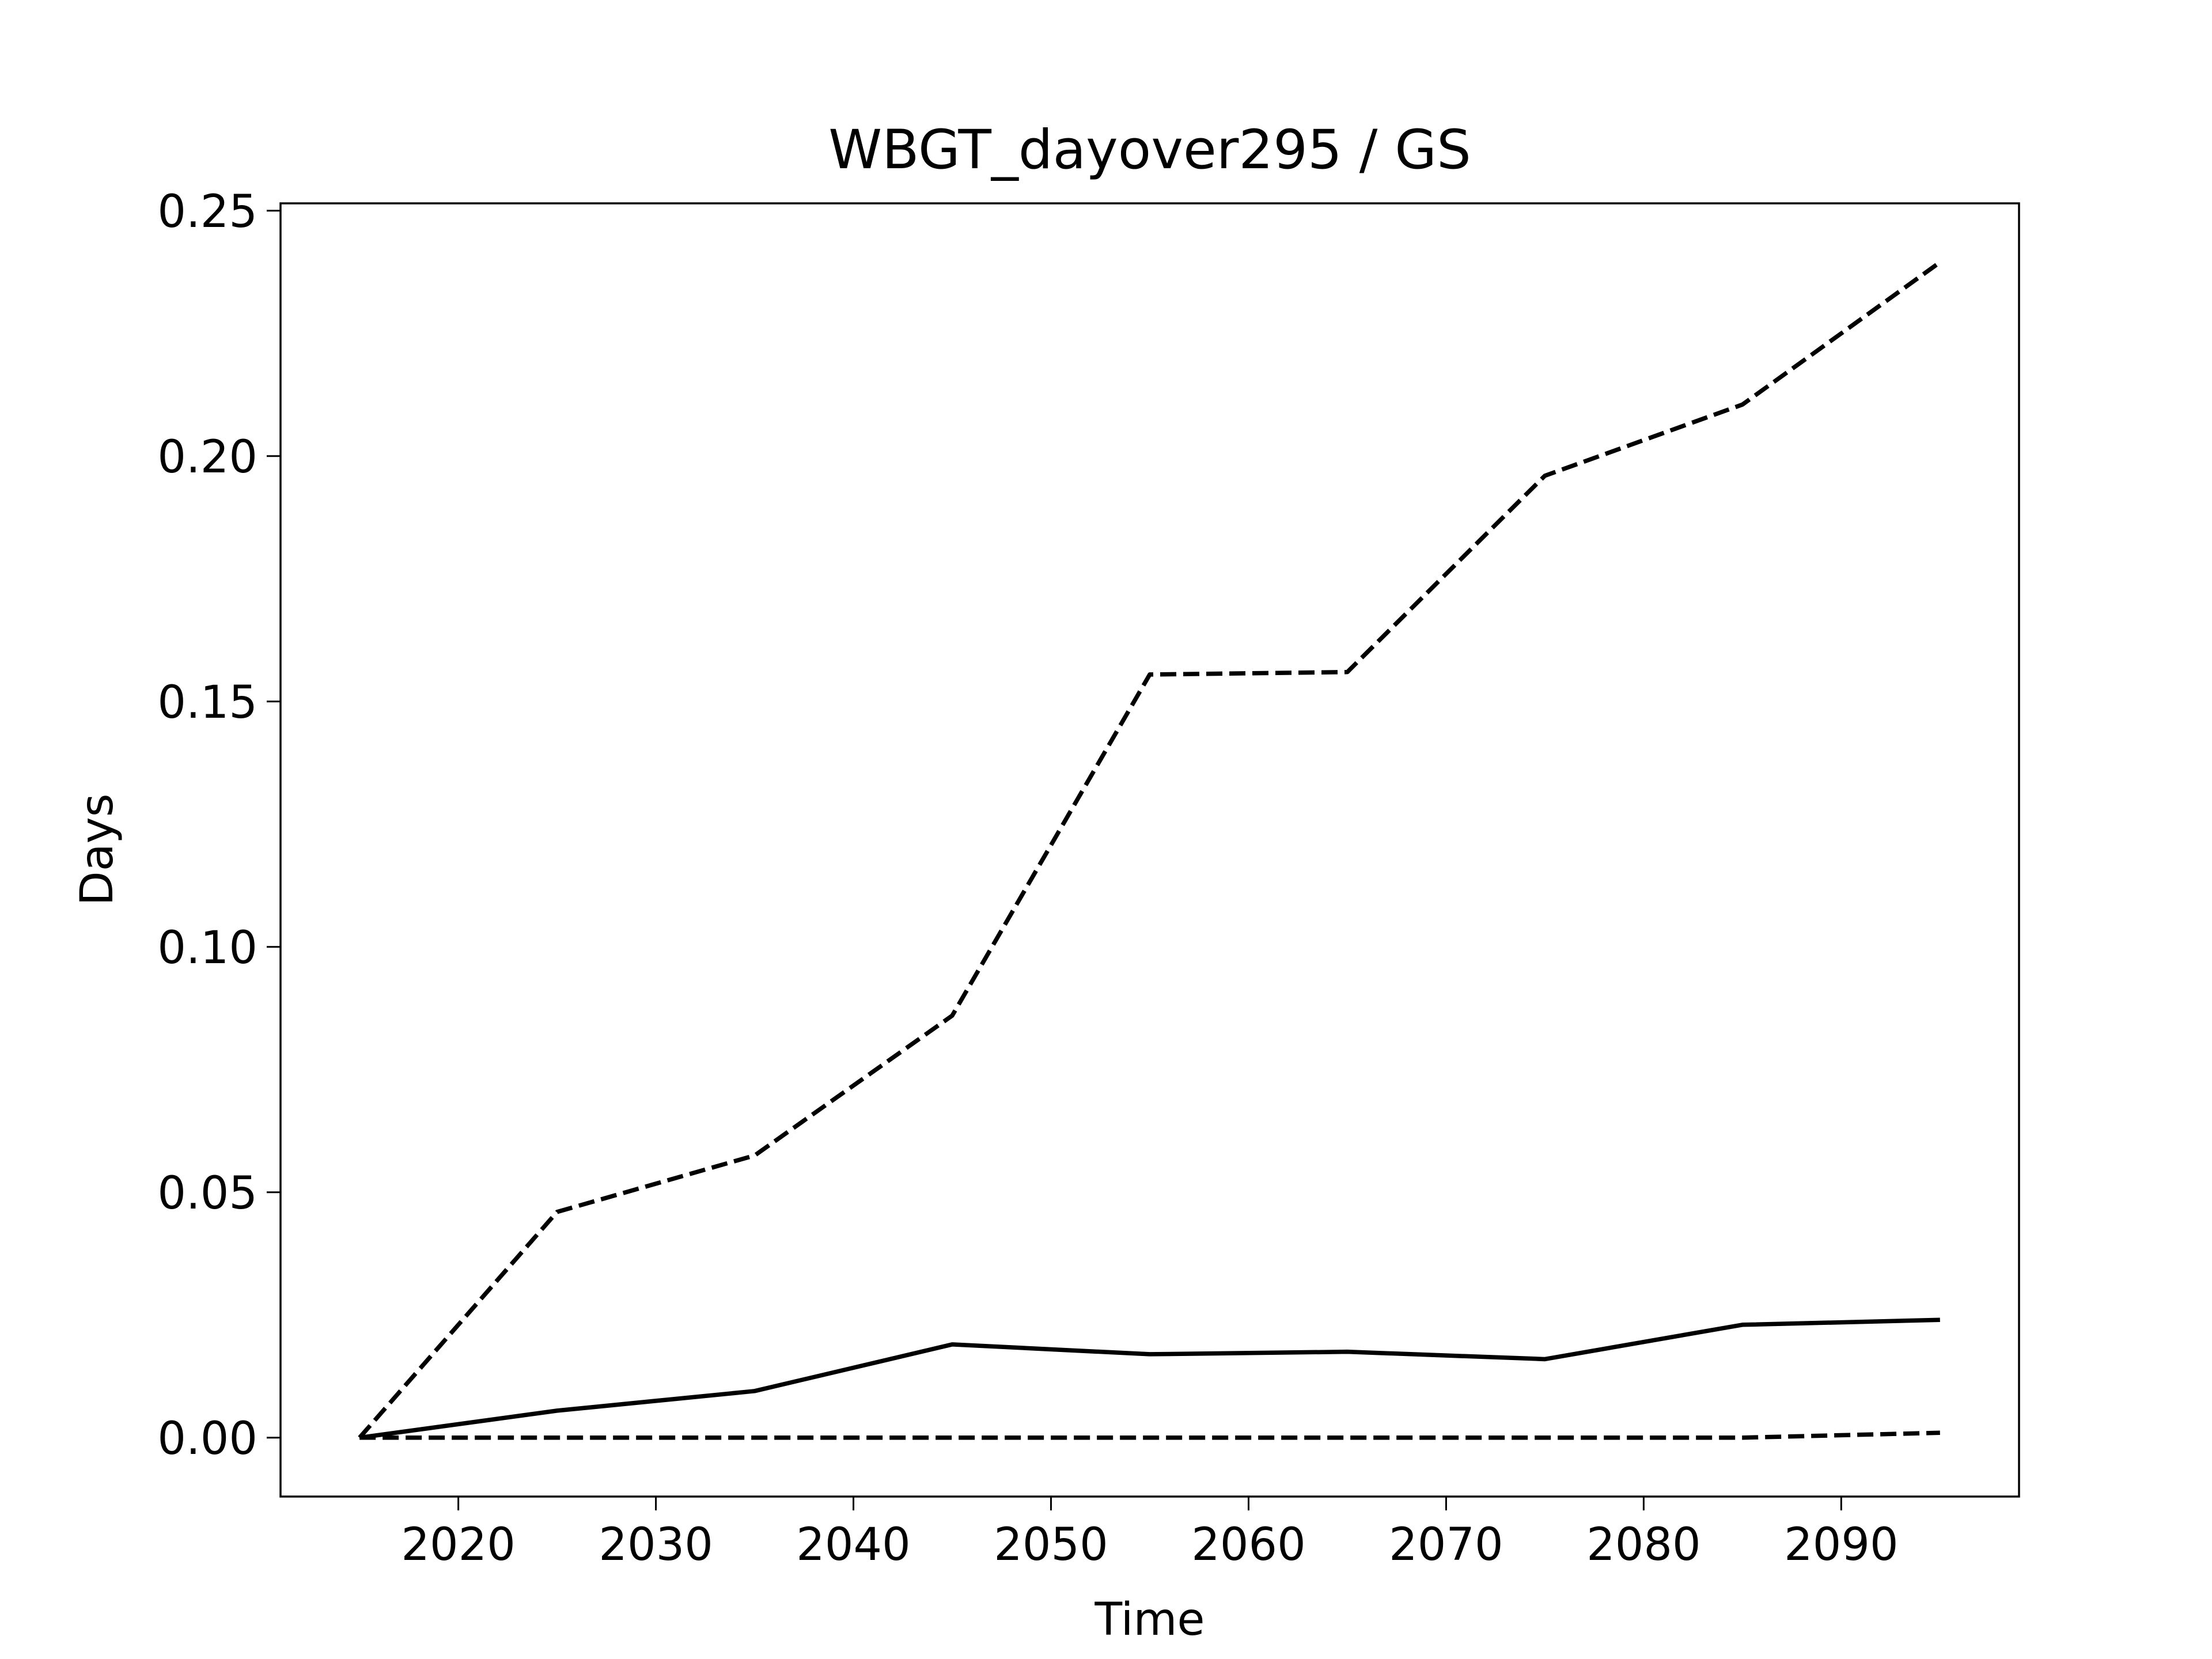 The width and height of the screenshot is (2212, 1659). Describe the element at coordinates (1248, 1545) in the screenshot. I see `x-tick-label: 2060` at that location.